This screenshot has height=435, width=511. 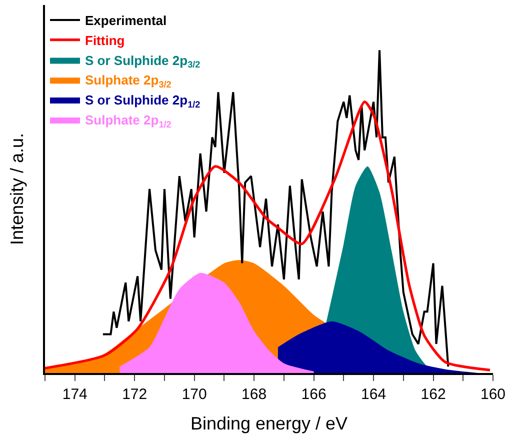 What do you see at coordinates (128, 121) in the screenshot?
I see `legend-label: Sulphate 2p$_{1/2}$` at bounding box center [128, 121].